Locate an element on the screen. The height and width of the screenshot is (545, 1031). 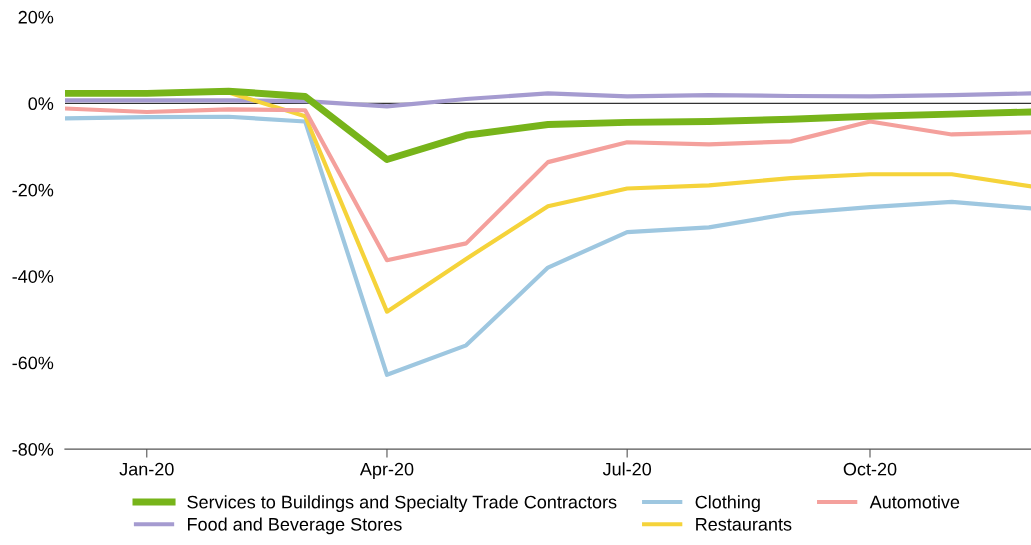
x-tick-label: Jan-20 is located at coordinates (146, 469).